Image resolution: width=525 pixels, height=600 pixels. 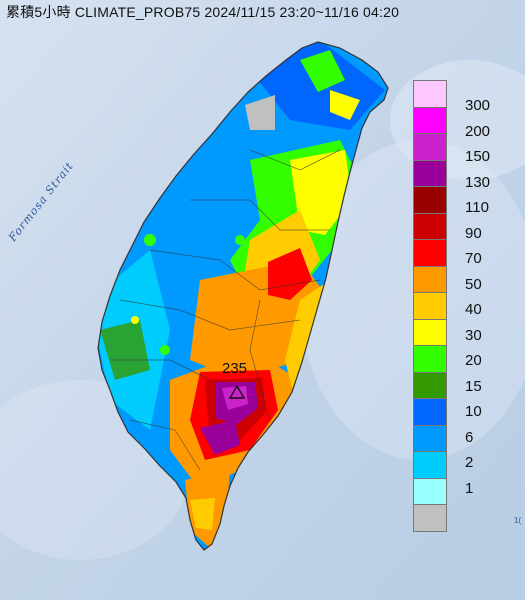 What do you see at coordinates (469, 488) in the screenshot?
I see `legend-tick-label: 1` at bounding box center [469, 488].